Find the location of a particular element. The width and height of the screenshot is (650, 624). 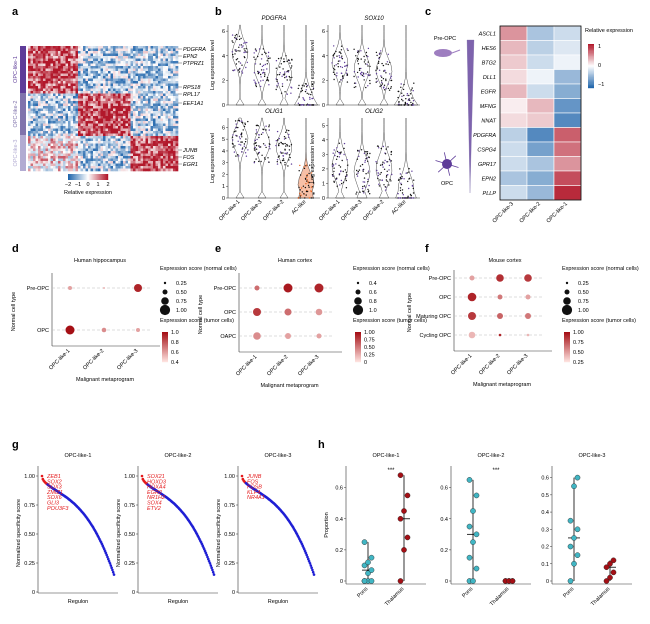

g-xlabel: Regulon is located at coordinates (178, 602).